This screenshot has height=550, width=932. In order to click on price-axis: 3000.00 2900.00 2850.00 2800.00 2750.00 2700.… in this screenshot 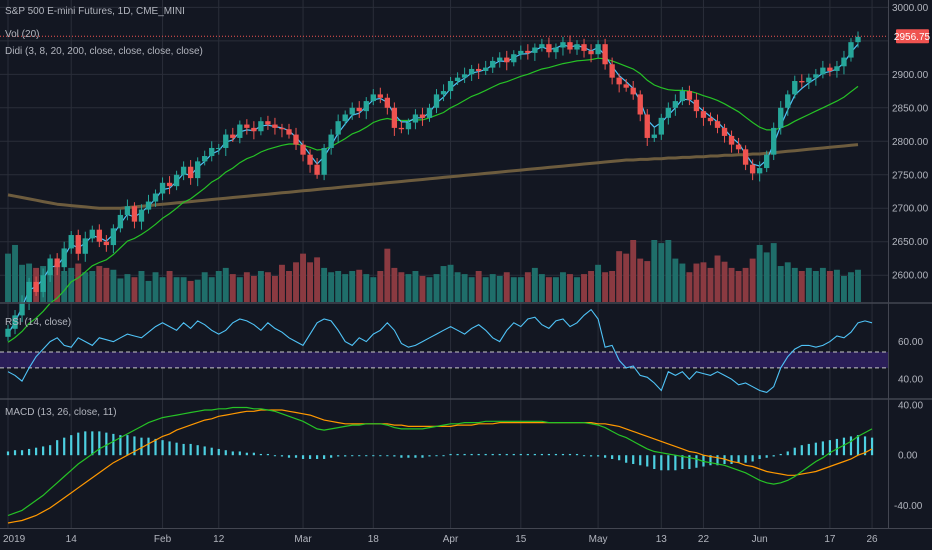, I will do `click(910, 142)`.